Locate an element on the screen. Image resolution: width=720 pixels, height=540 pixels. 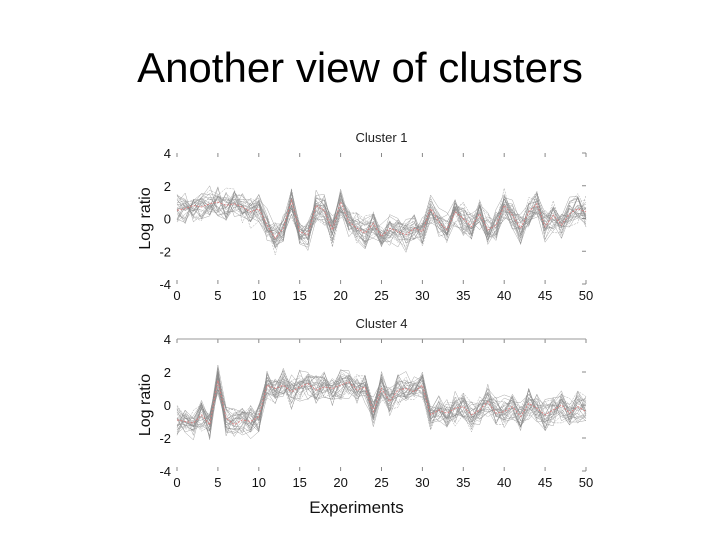
chart-title: Cluster 4 is located at coordinates (381, 323).